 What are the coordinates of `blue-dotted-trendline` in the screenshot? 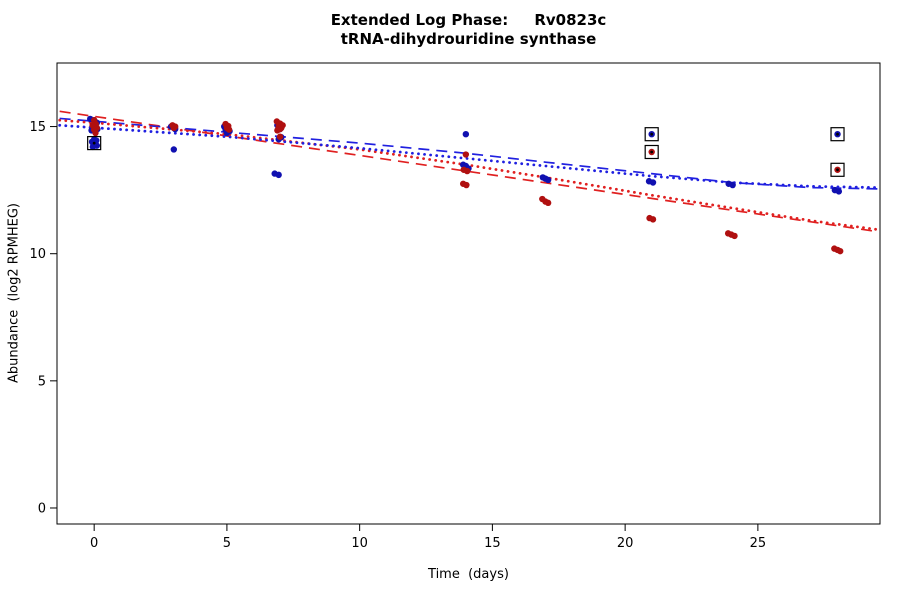 It's located at (468, 156).